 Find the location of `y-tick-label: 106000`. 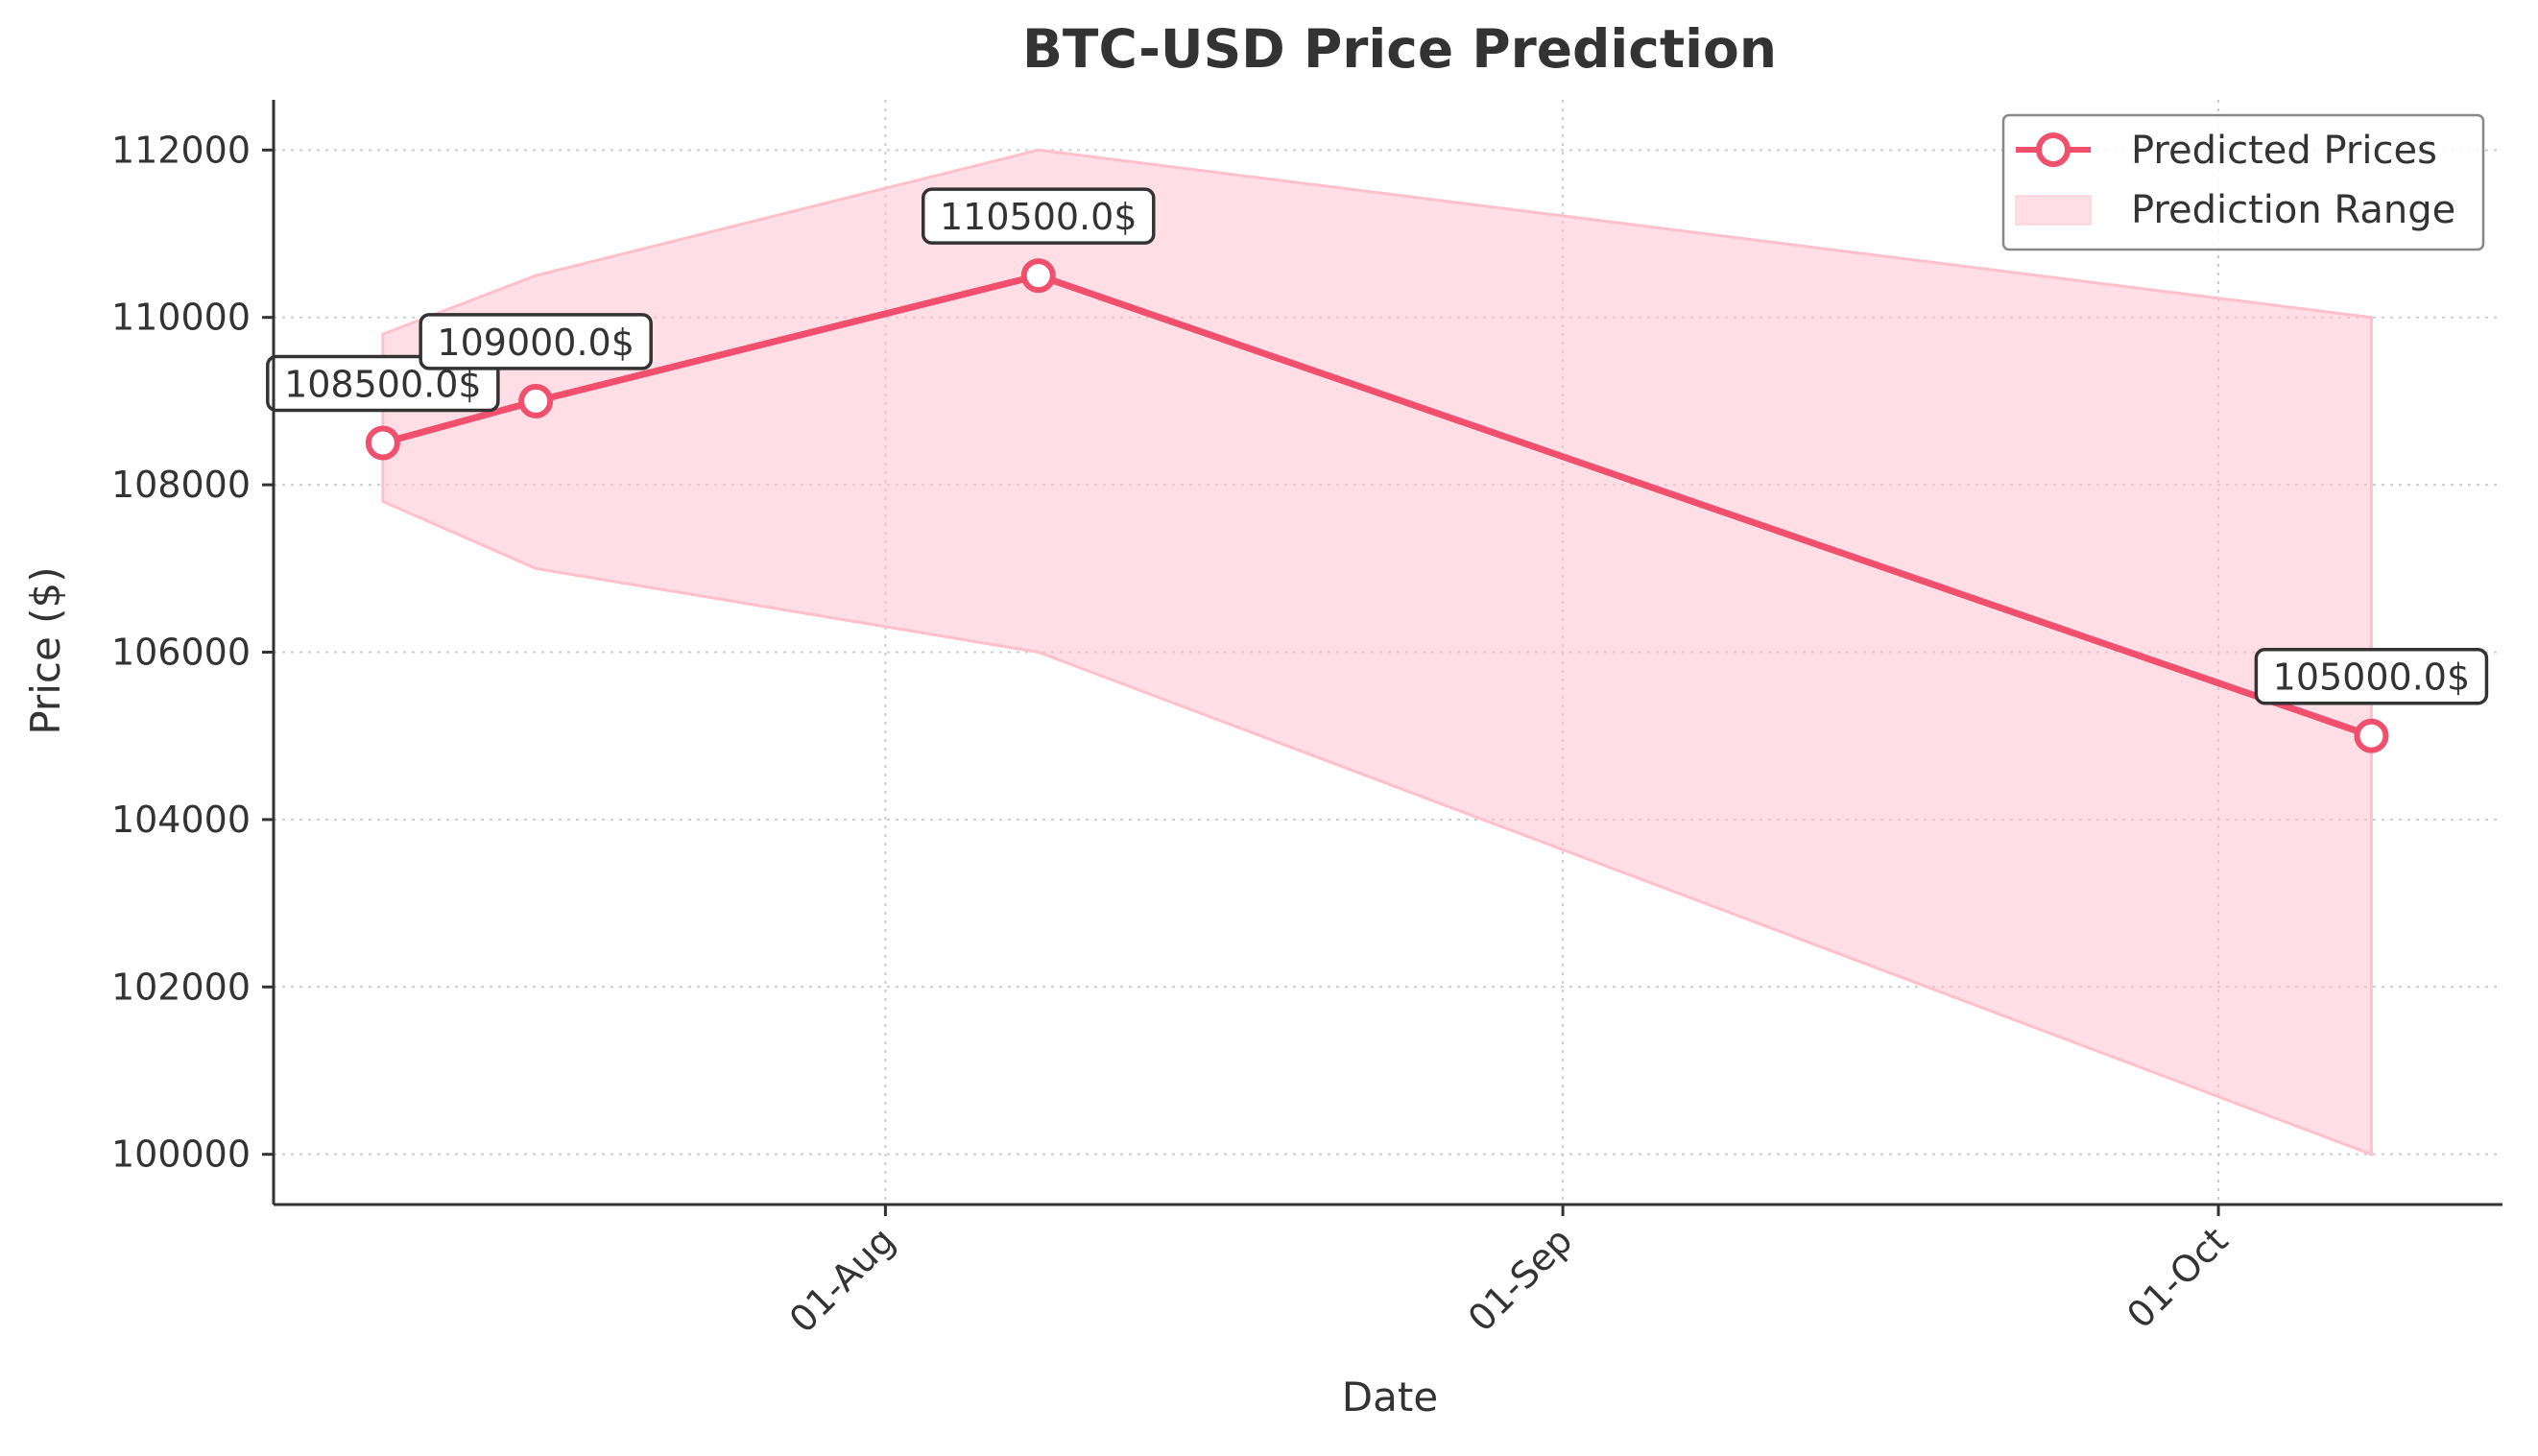

y-tick-label: 106000 is located at coordinates (181, 653).